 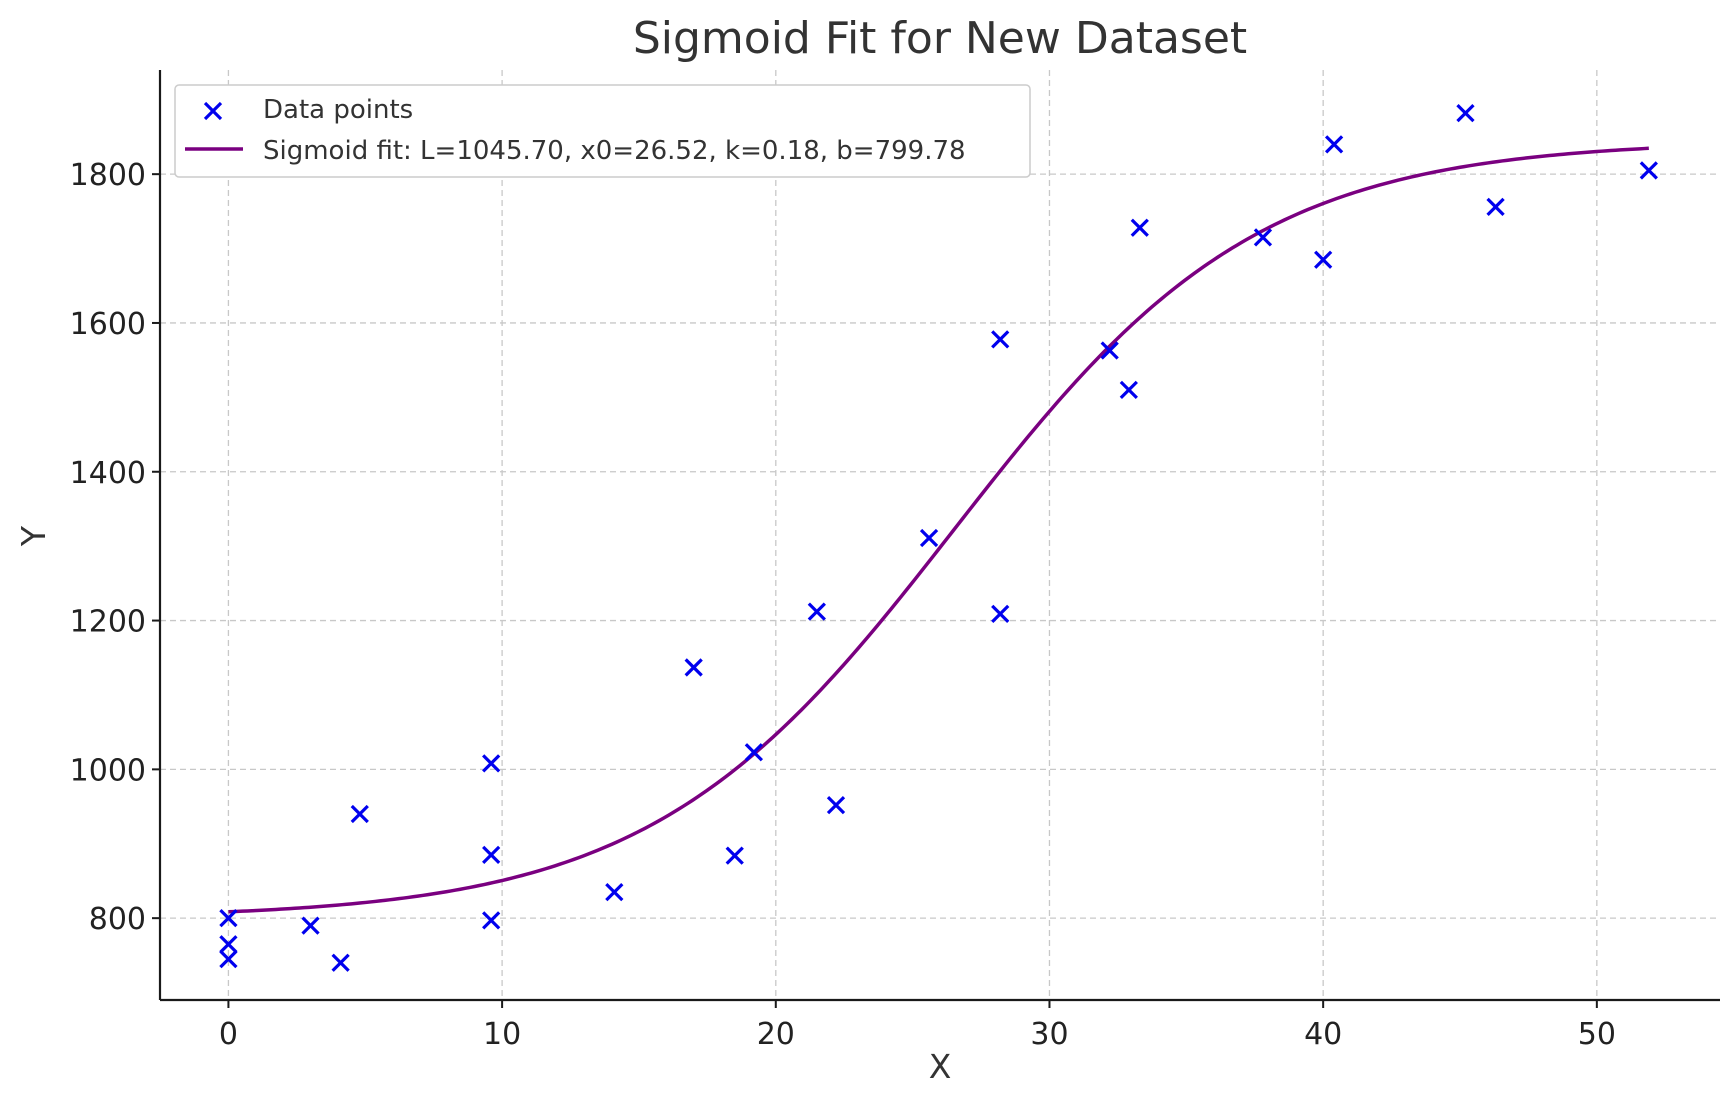 I want to click on x-tick-label-20: 20, so click(x=776, y=1034).